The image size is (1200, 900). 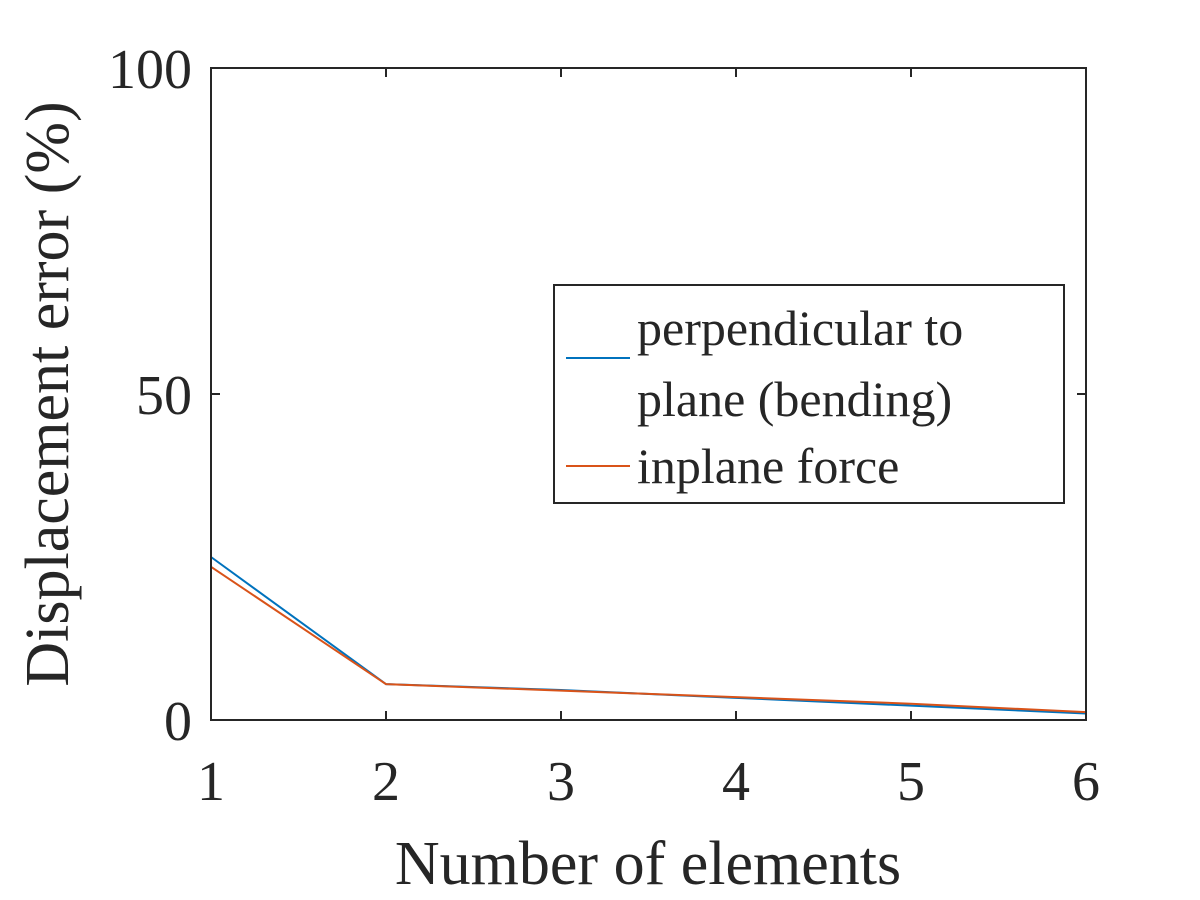 I want to click on series-layer, so click(x=648, y=635).